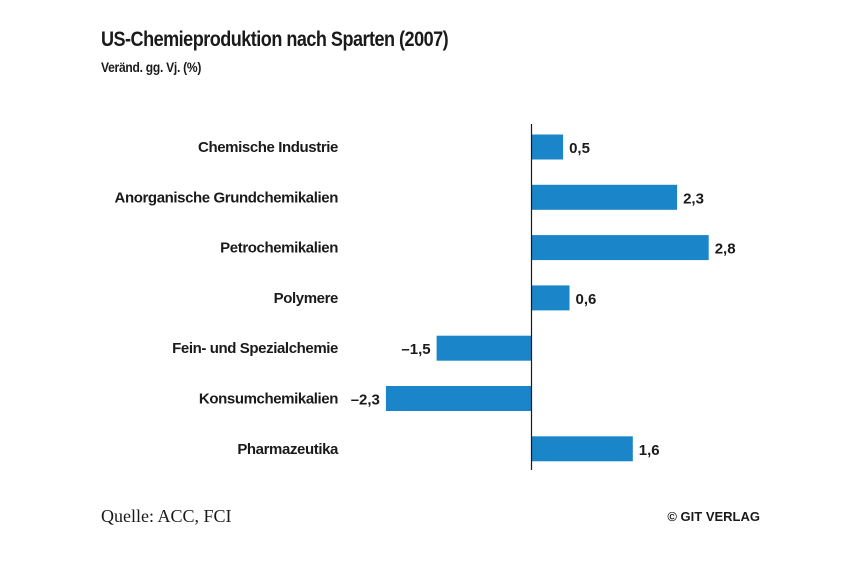 The image size is (850, 566). I want to click on data-label: 2,8, so click(725, 249).